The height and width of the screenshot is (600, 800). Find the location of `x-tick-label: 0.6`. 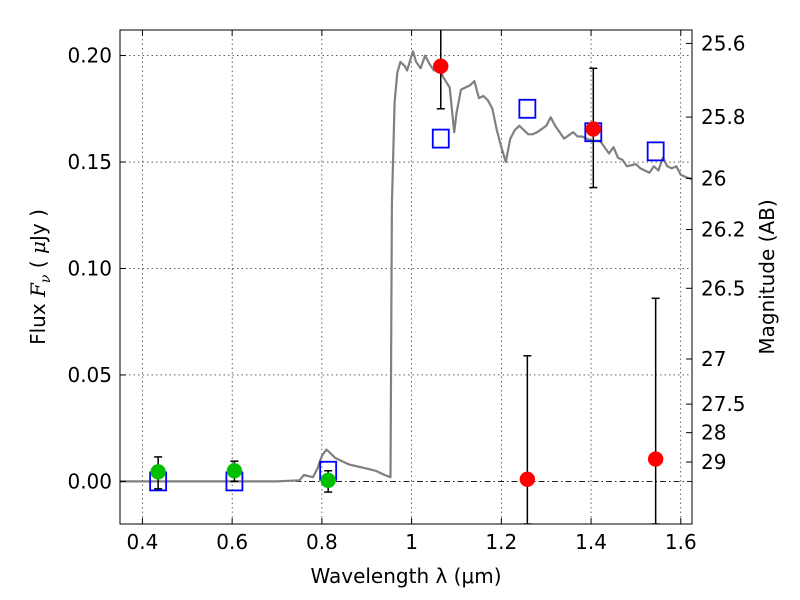

x-tick-label: 0.6 is located at coordinates (232, 542).